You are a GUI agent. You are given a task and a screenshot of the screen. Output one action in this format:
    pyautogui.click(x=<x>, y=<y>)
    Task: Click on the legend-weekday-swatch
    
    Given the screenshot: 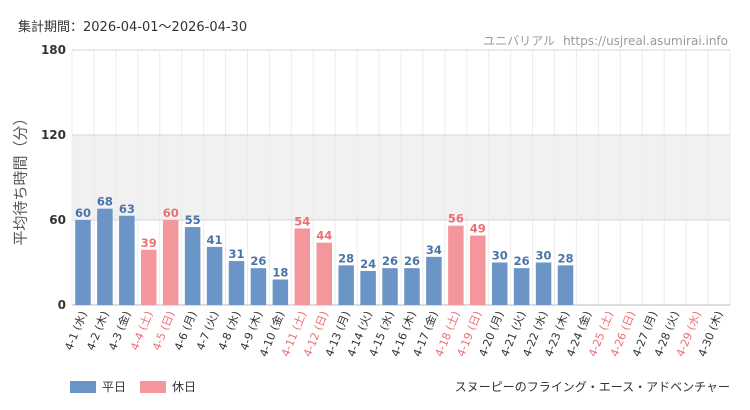 What is the action you would take?
    pyautogui.click(x=83, y=386)
    